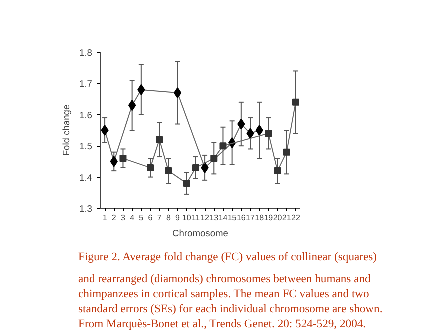  I want to click on text: From Marquès-Bonet et al., Trends Genet. 20: 524-529, 2004., so click(222, 324).